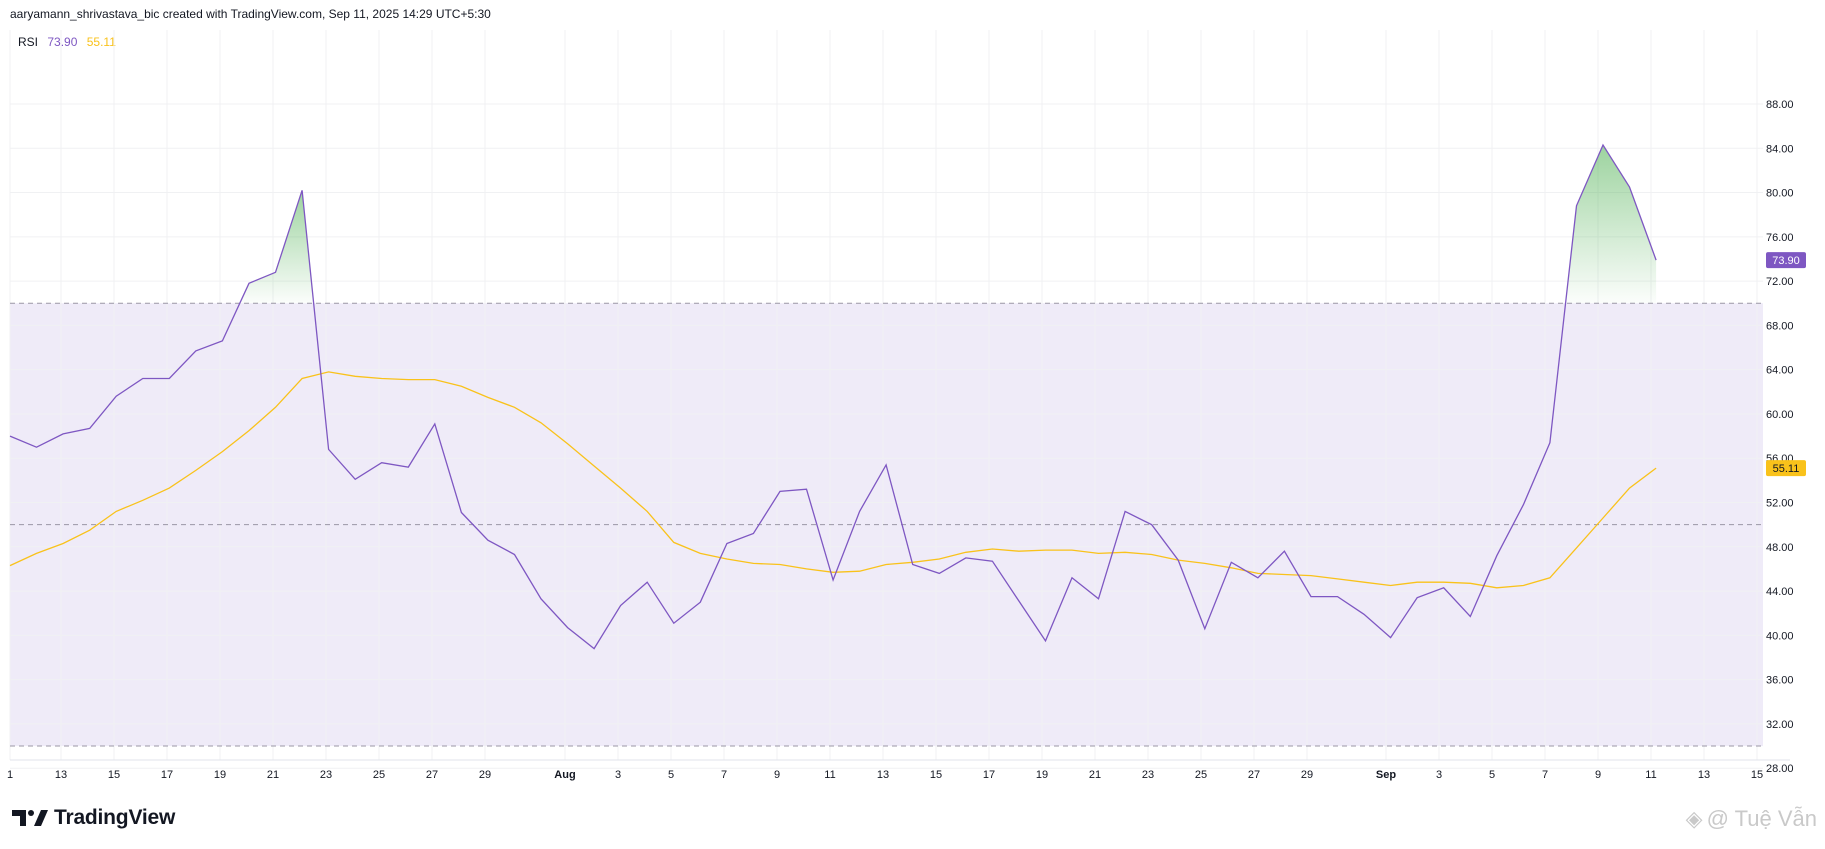 The image size is (1825, 849). What do you see at coordinates (28, 42) in the screenshot?
I see `indicator-name: RSI` at bounding box center [28, 42].